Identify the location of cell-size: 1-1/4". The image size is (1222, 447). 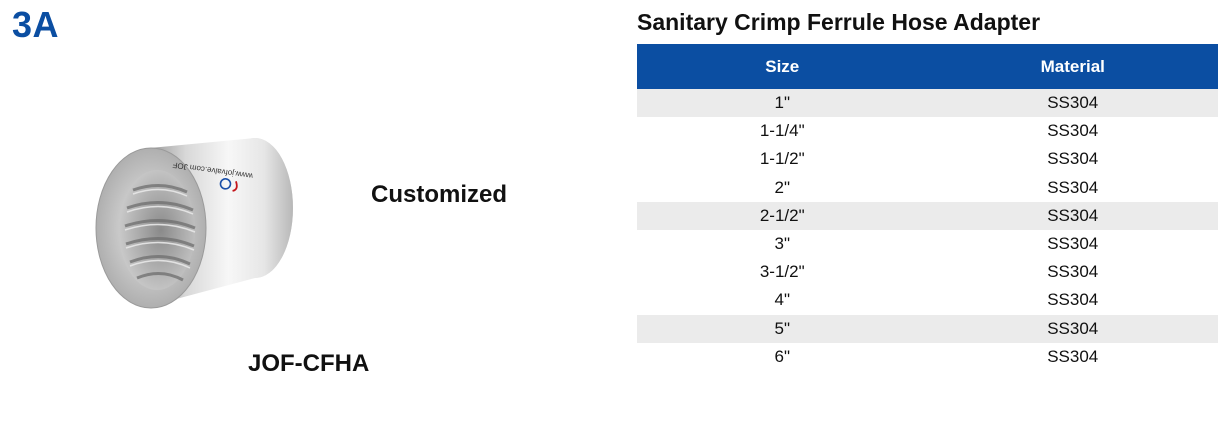
(782, 131).